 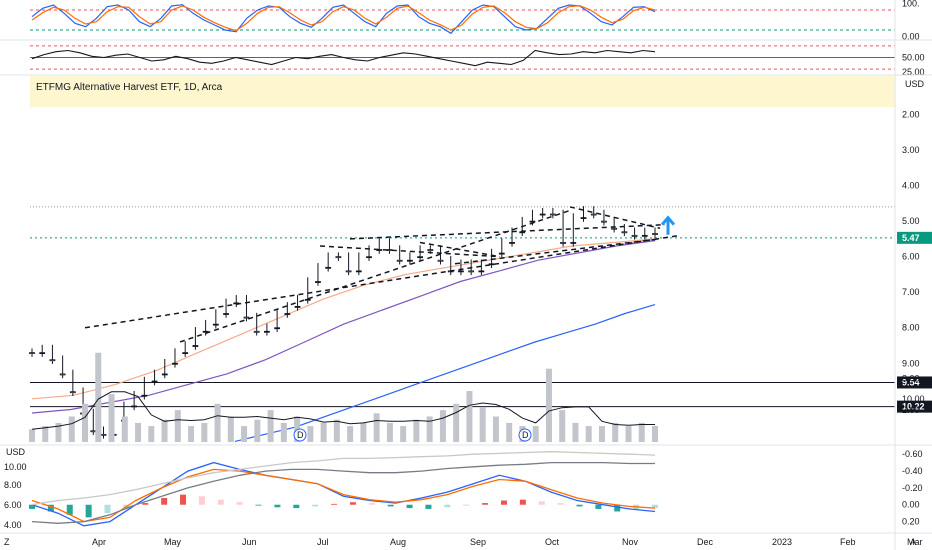 What do you see at coordinates (911, 257) in the screenshot?
I see `price-tick-label: 6.00` at bounding box center [911, 257].